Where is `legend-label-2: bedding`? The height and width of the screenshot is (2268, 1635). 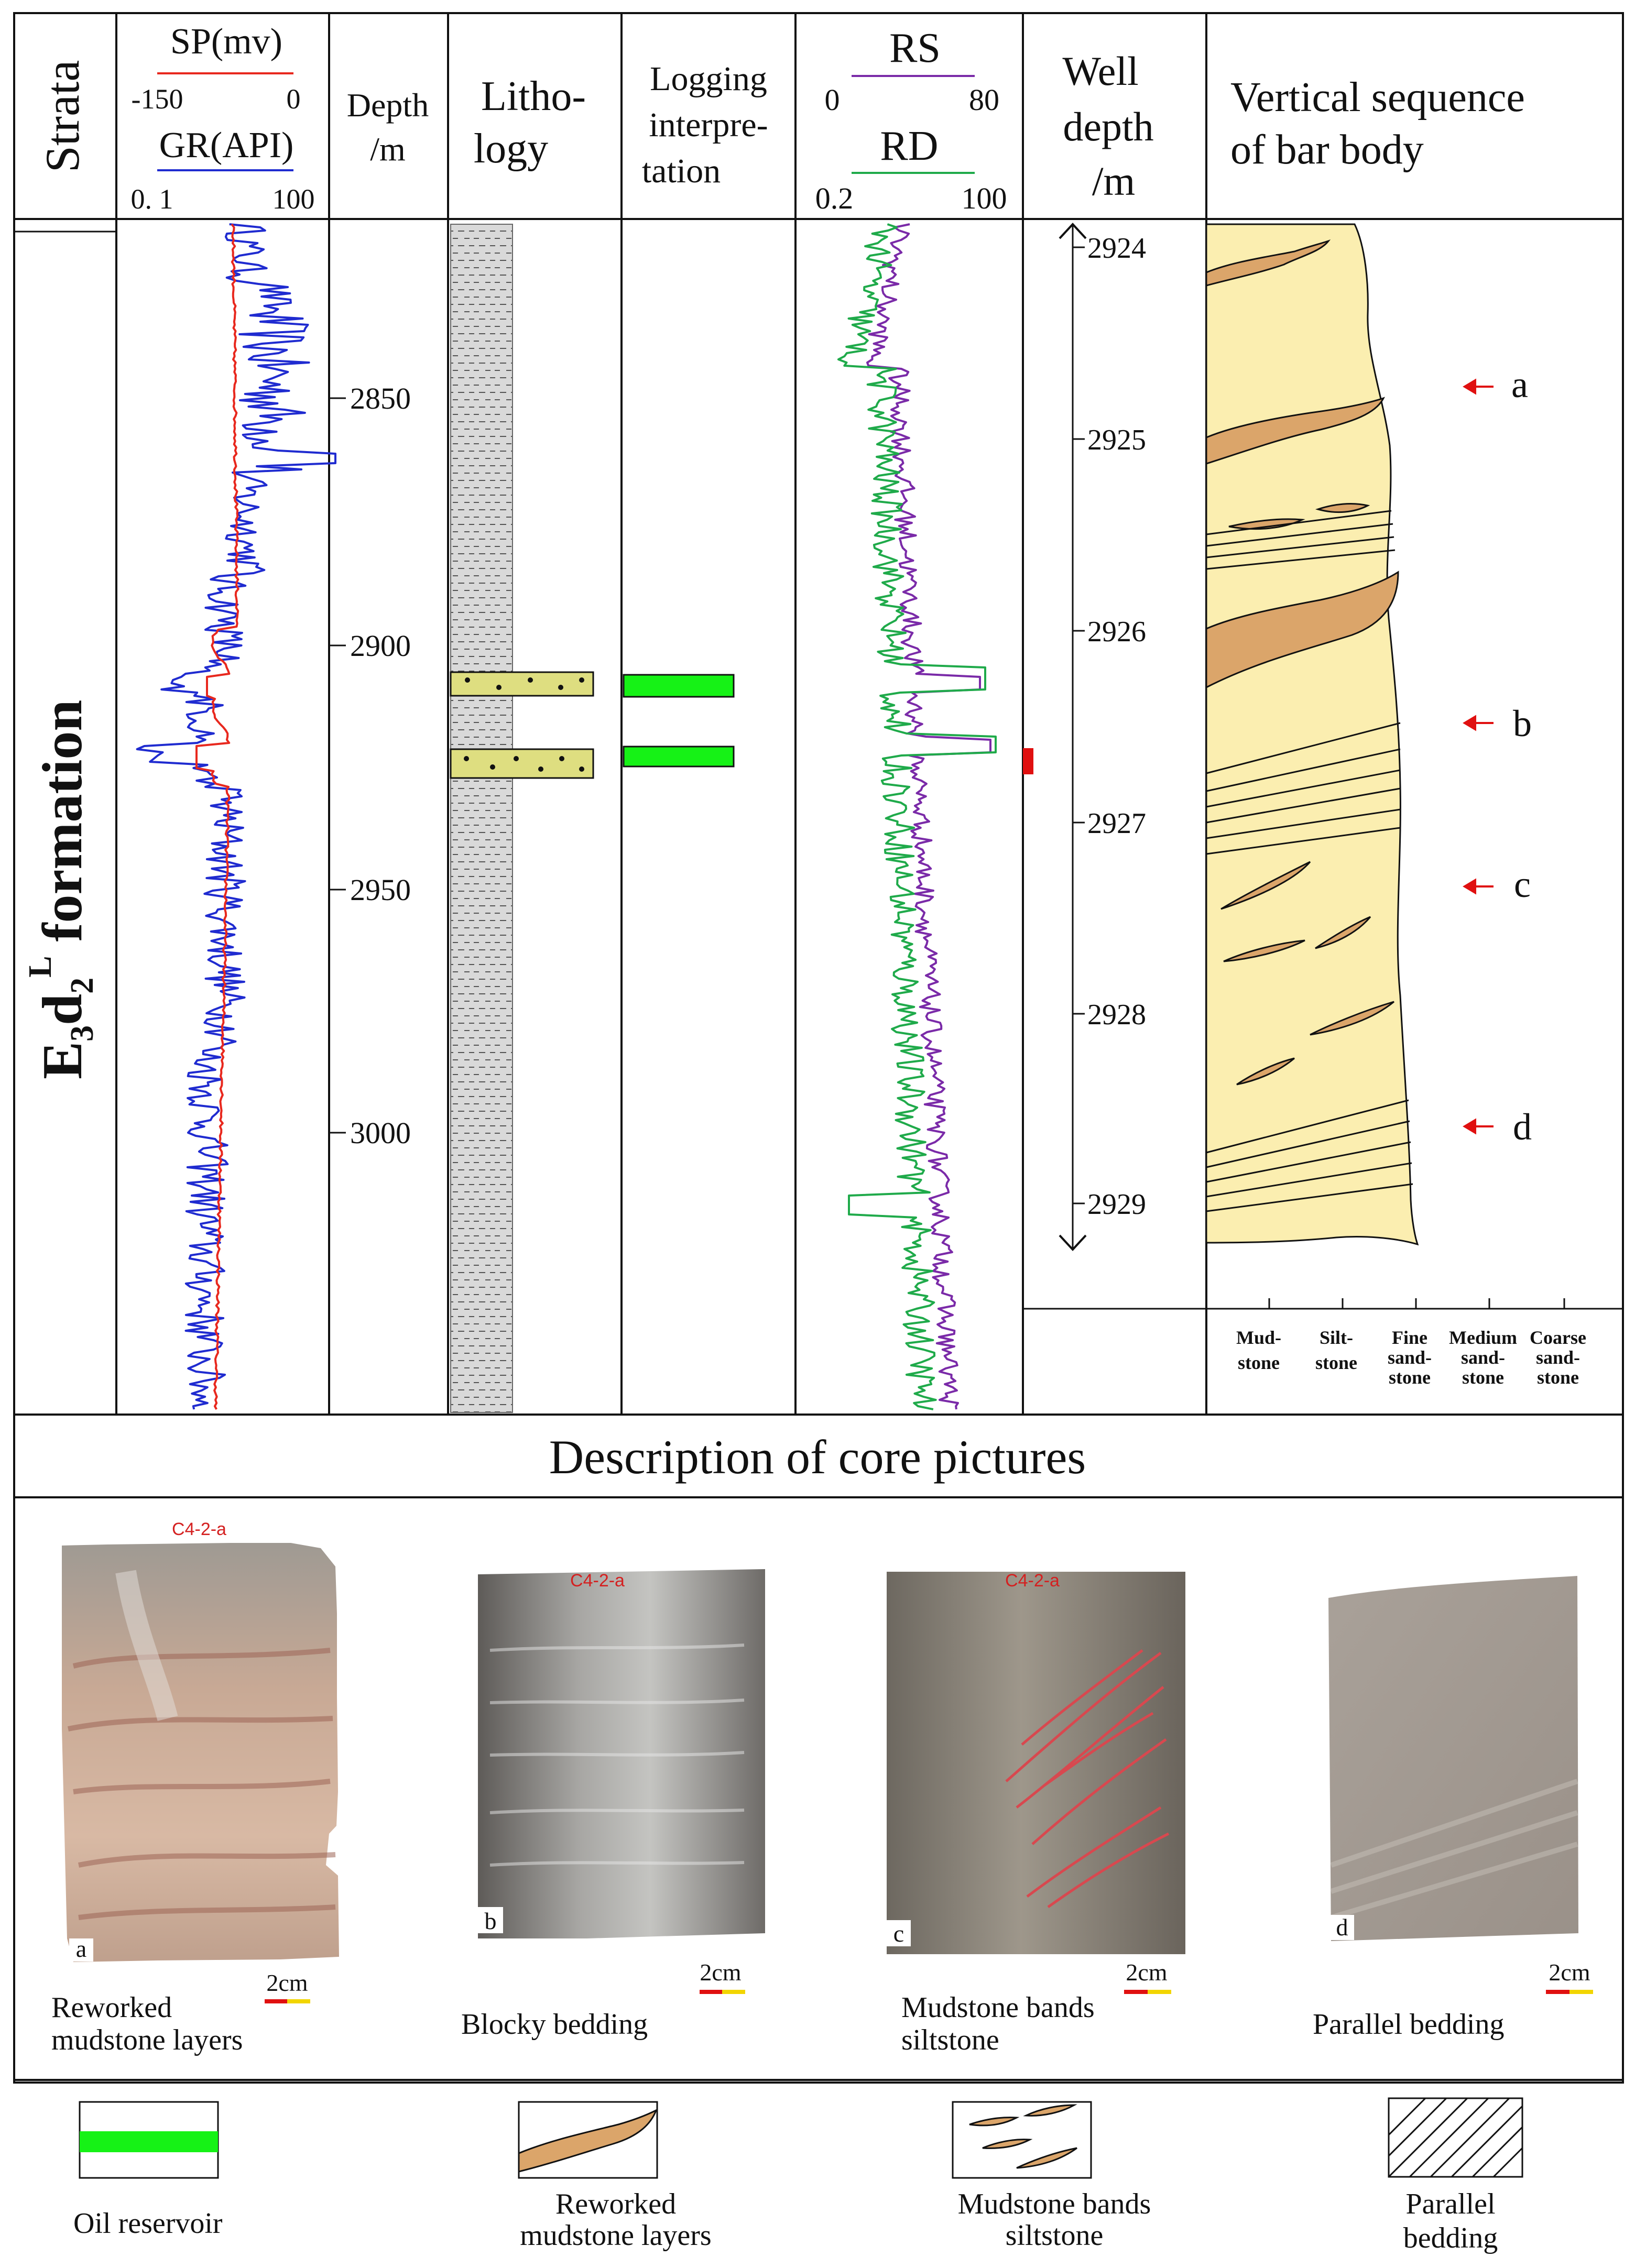 legend-label-2: bedding is located at coordinates (1451, 2238).